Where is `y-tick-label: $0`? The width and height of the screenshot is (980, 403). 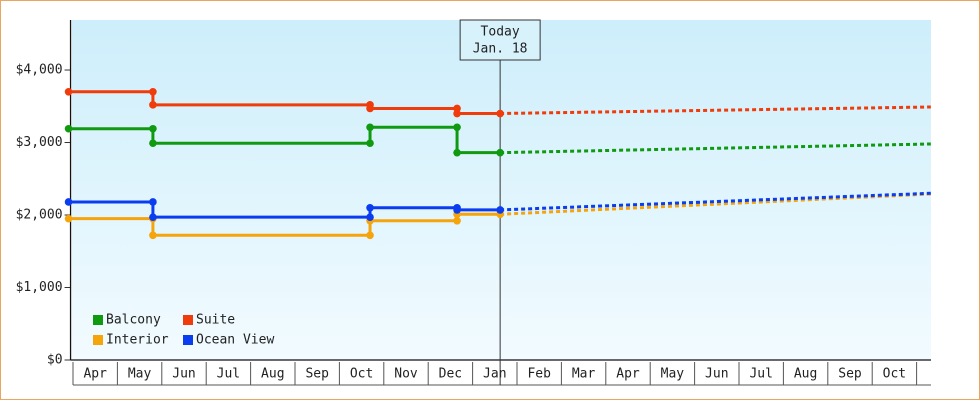 y-tick-label: $0 is located at coordinates (55, 360).